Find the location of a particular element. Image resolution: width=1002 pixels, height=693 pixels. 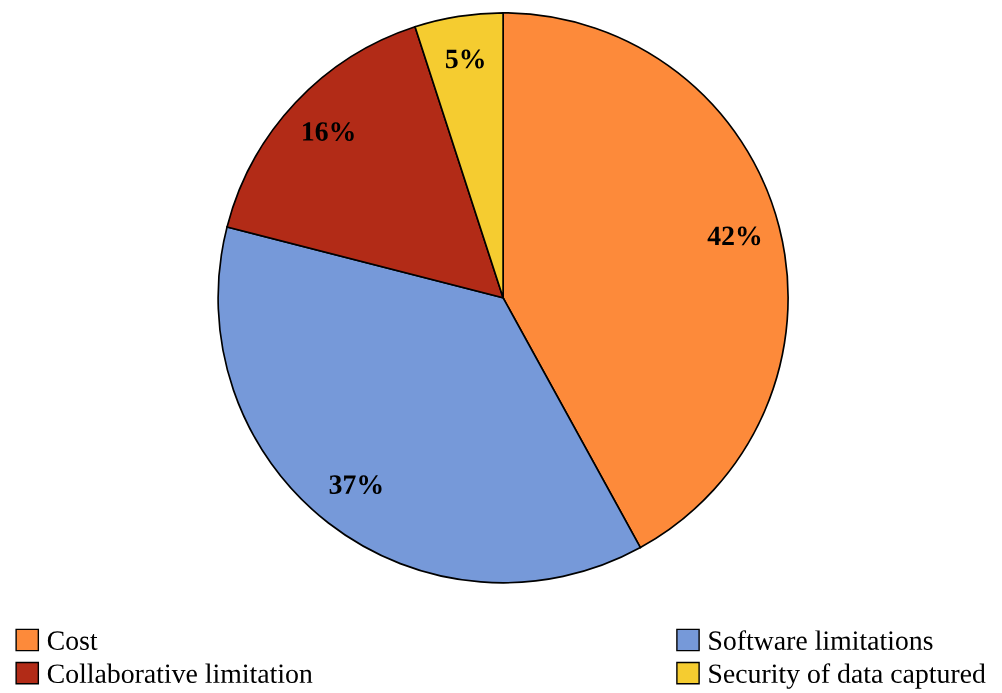

data-label: 42% is located at coordinates (734, 236).